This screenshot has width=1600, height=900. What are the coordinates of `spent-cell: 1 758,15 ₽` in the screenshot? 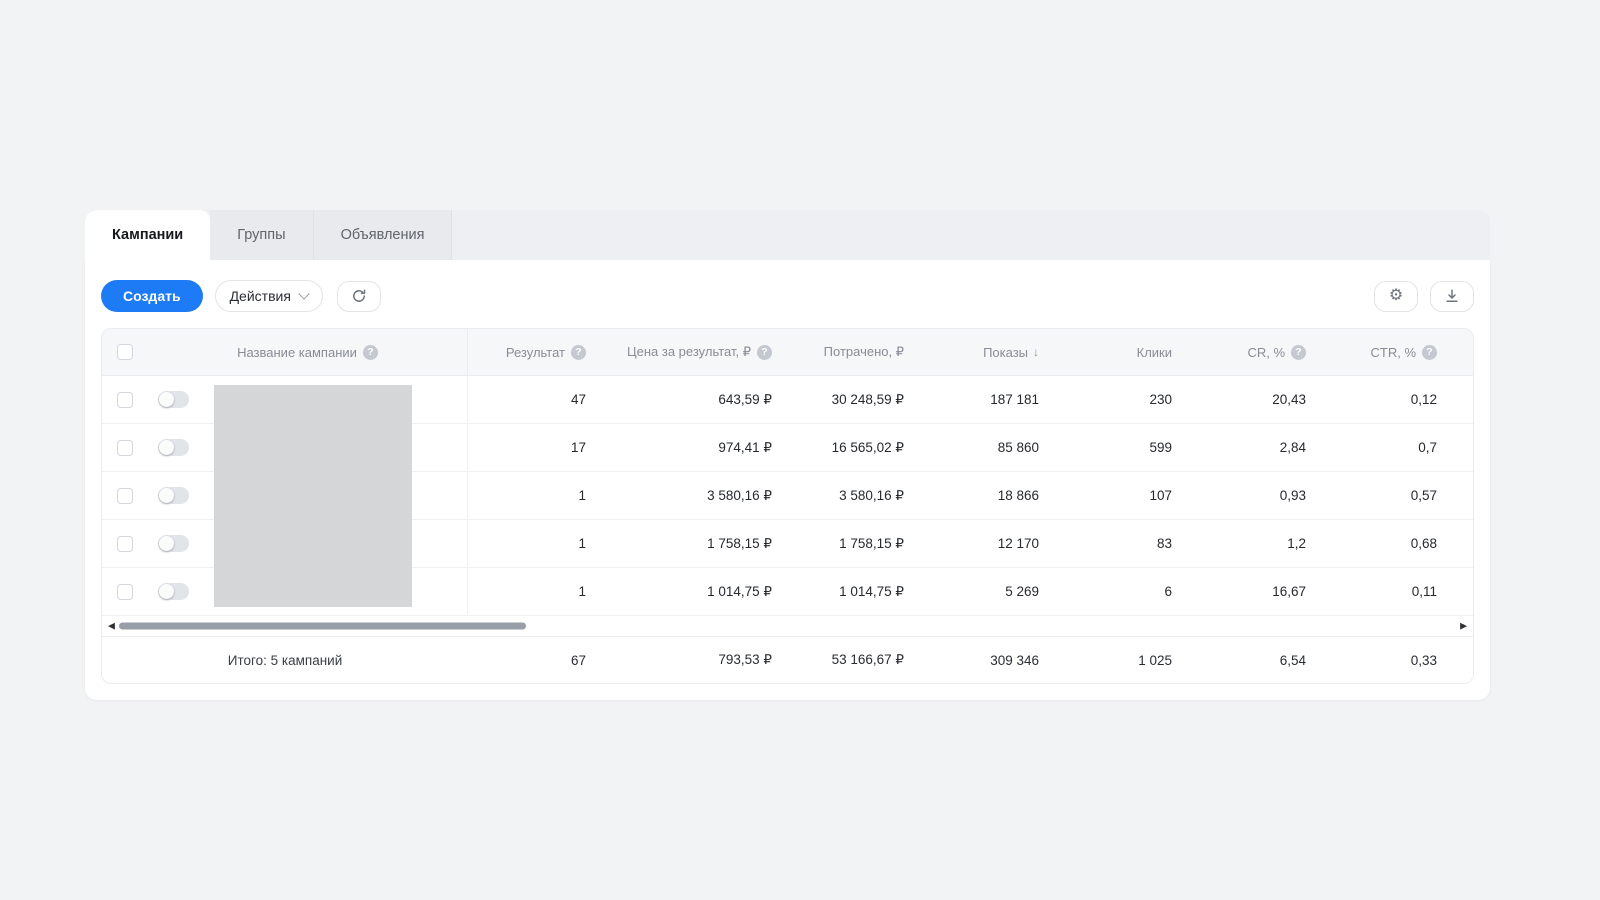 It's located at (871, 543).